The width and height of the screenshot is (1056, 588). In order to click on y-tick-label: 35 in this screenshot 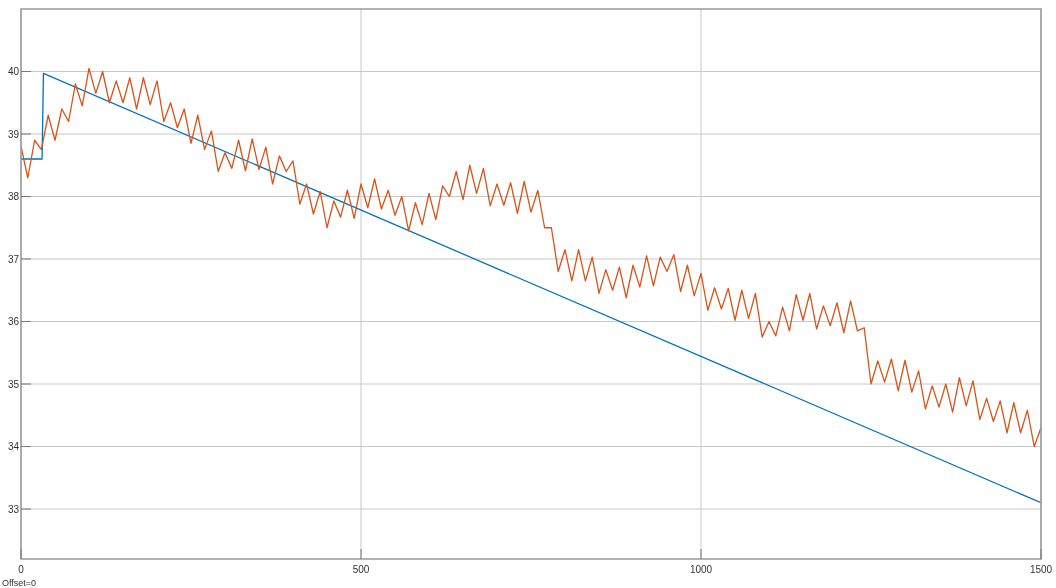, I will do `click(13, 384)`.